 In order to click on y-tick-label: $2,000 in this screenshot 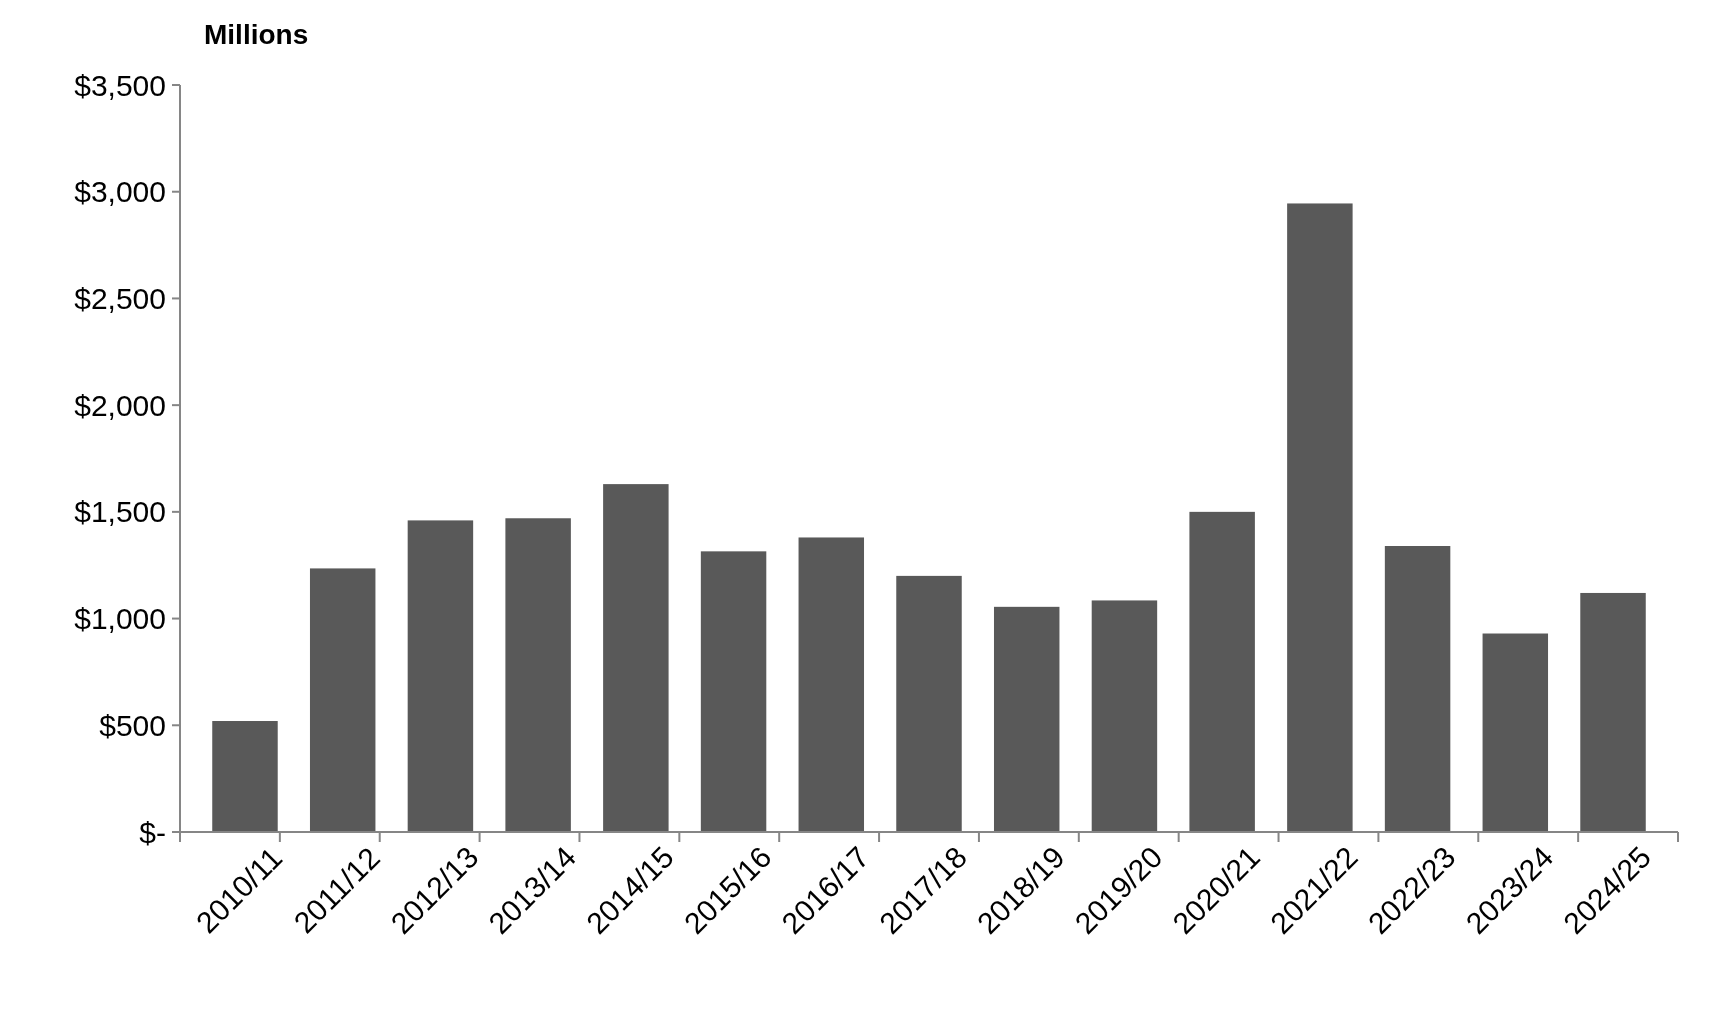, I will do `click(120, 405)`.